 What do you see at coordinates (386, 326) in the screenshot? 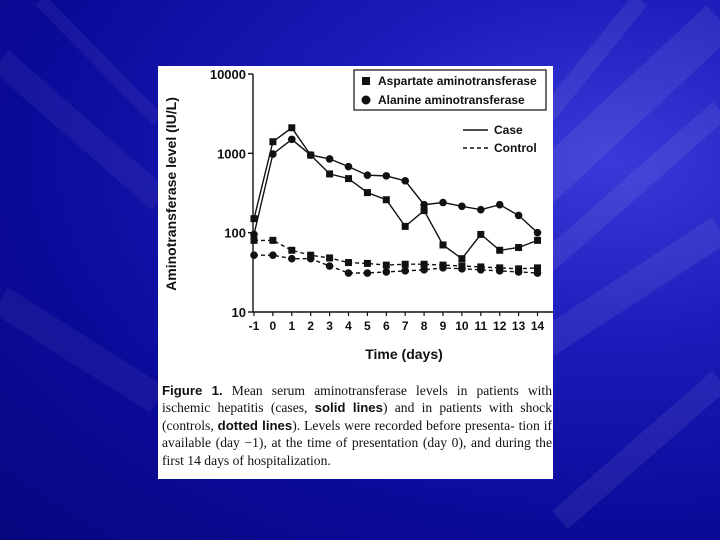
I see `x-tick-label: 6` at bounding box center [386, 326].